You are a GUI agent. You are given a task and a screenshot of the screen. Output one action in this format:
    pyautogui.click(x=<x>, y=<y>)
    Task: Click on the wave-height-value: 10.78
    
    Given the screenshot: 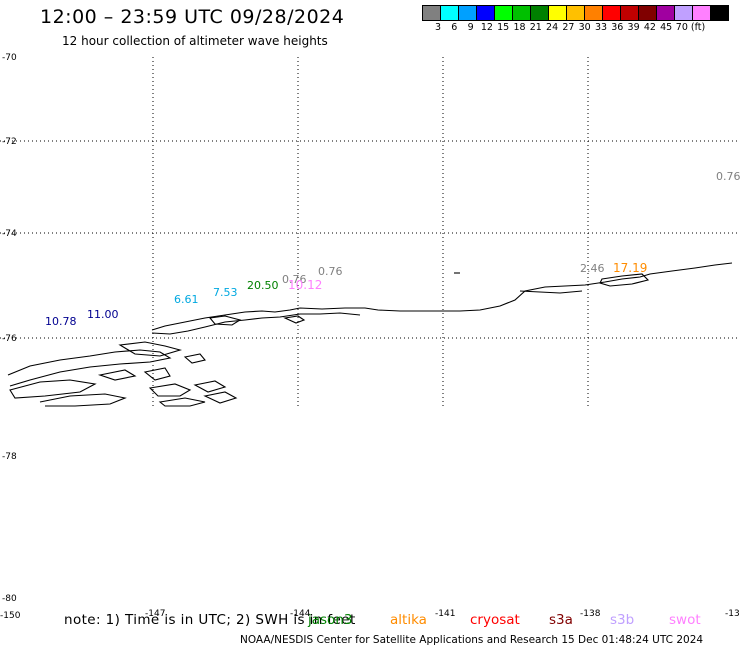 What is the action you would take?
    pyautogui.click(x=61, y=321)
    